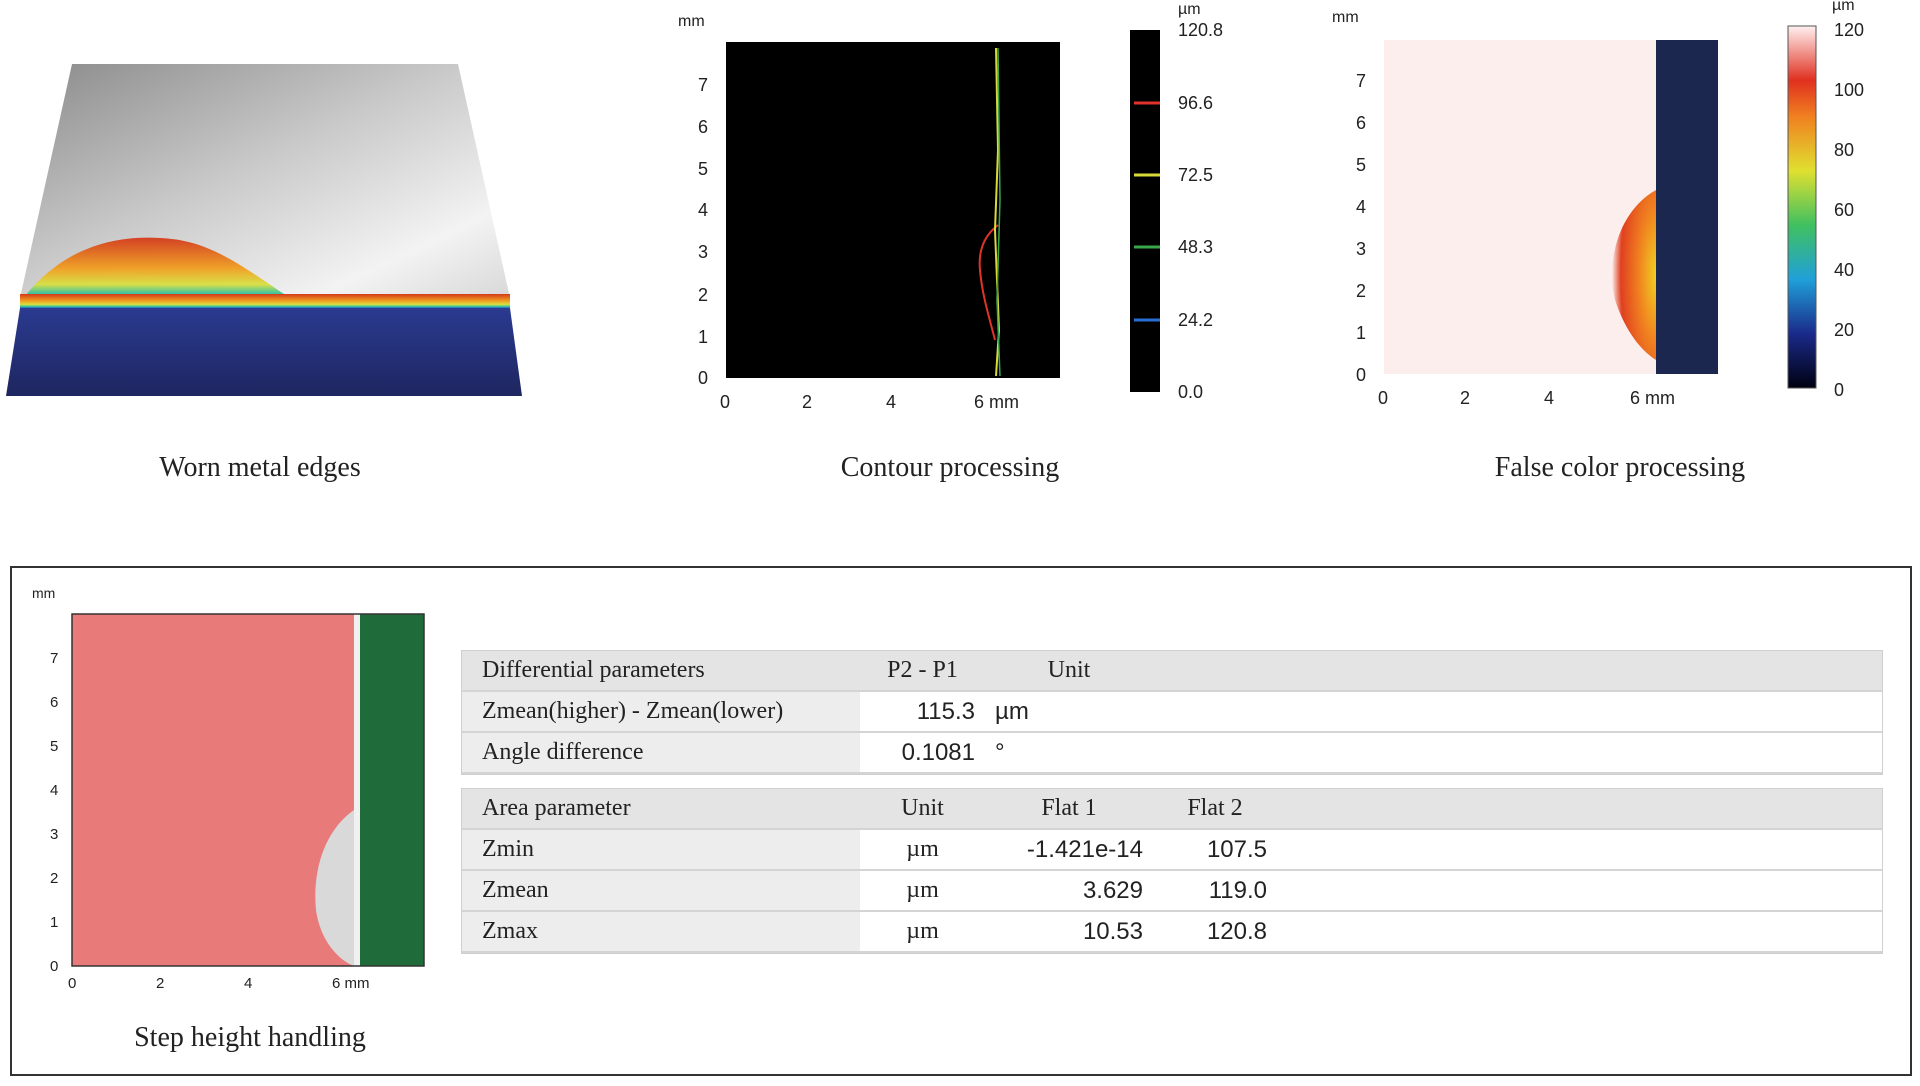 The image size is (1920, 1086). Describe the element at coordinates (1200, 211) in the screenshot. I see `contour-colorbar-labels: 120.8 96.6 72.5 48.3 24.2 0.0` at that location.